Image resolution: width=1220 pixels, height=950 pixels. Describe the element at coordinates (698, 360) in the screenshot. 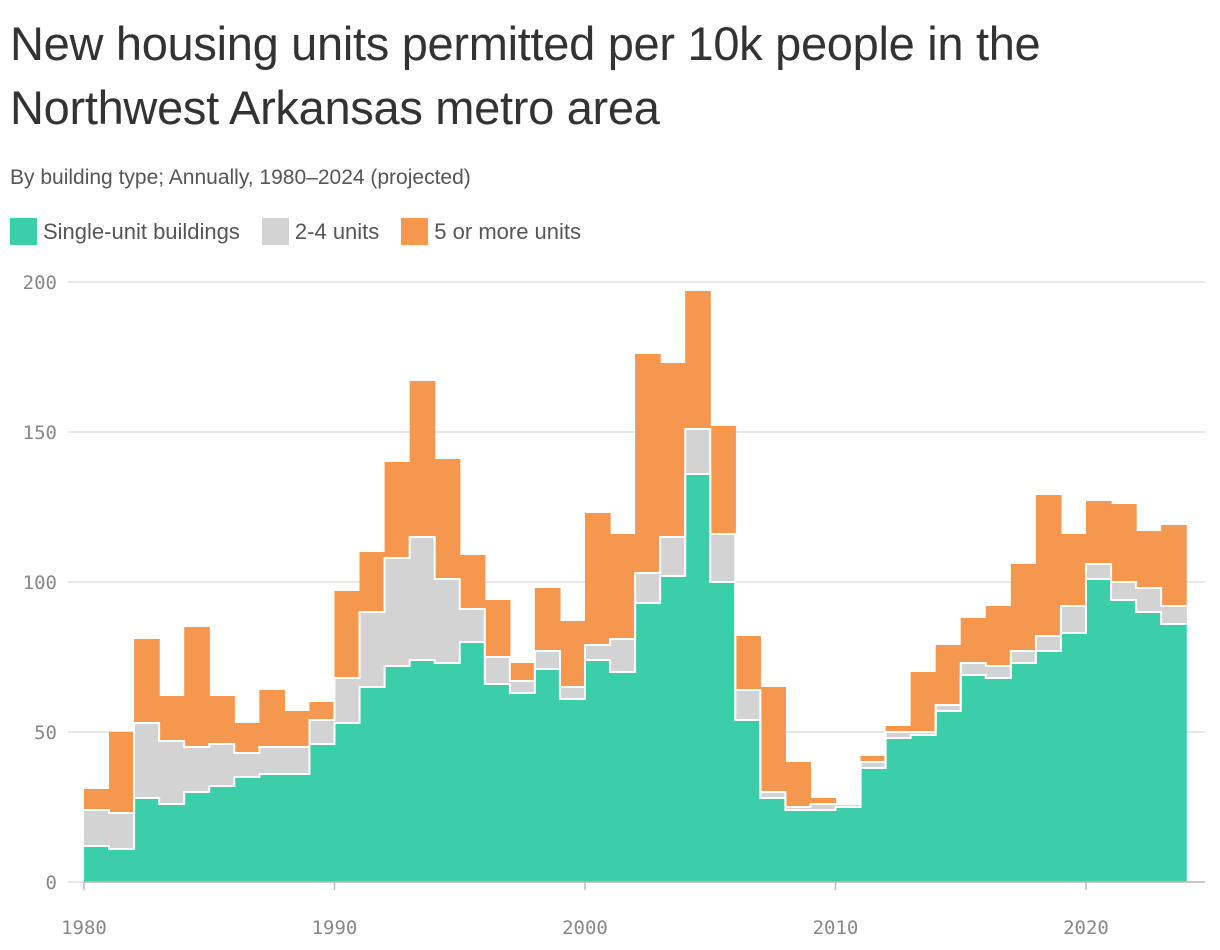

I see `bar-segment-series2-2004` at that location.